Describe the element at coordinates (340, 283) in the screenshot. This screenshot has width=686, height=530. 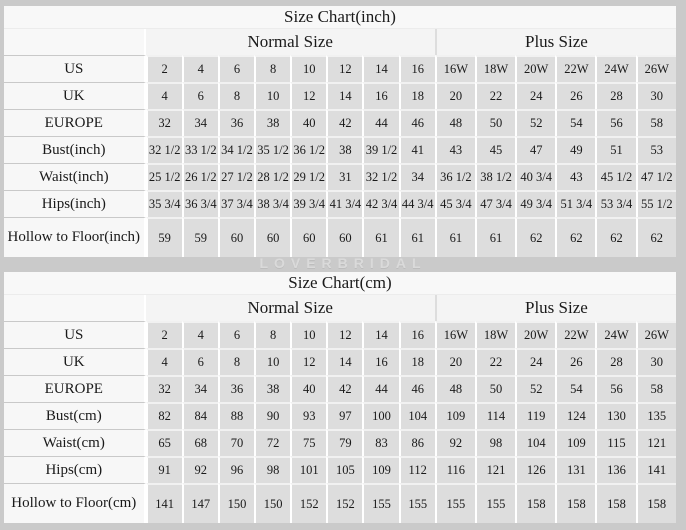
I see `table-title: Size Chart(cm)` at that location.